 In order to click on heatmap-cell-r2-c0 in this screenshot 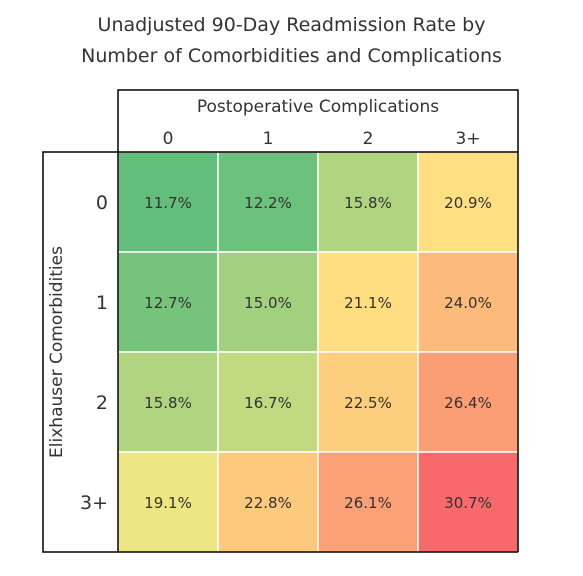, I will do `click(168, 402)`.